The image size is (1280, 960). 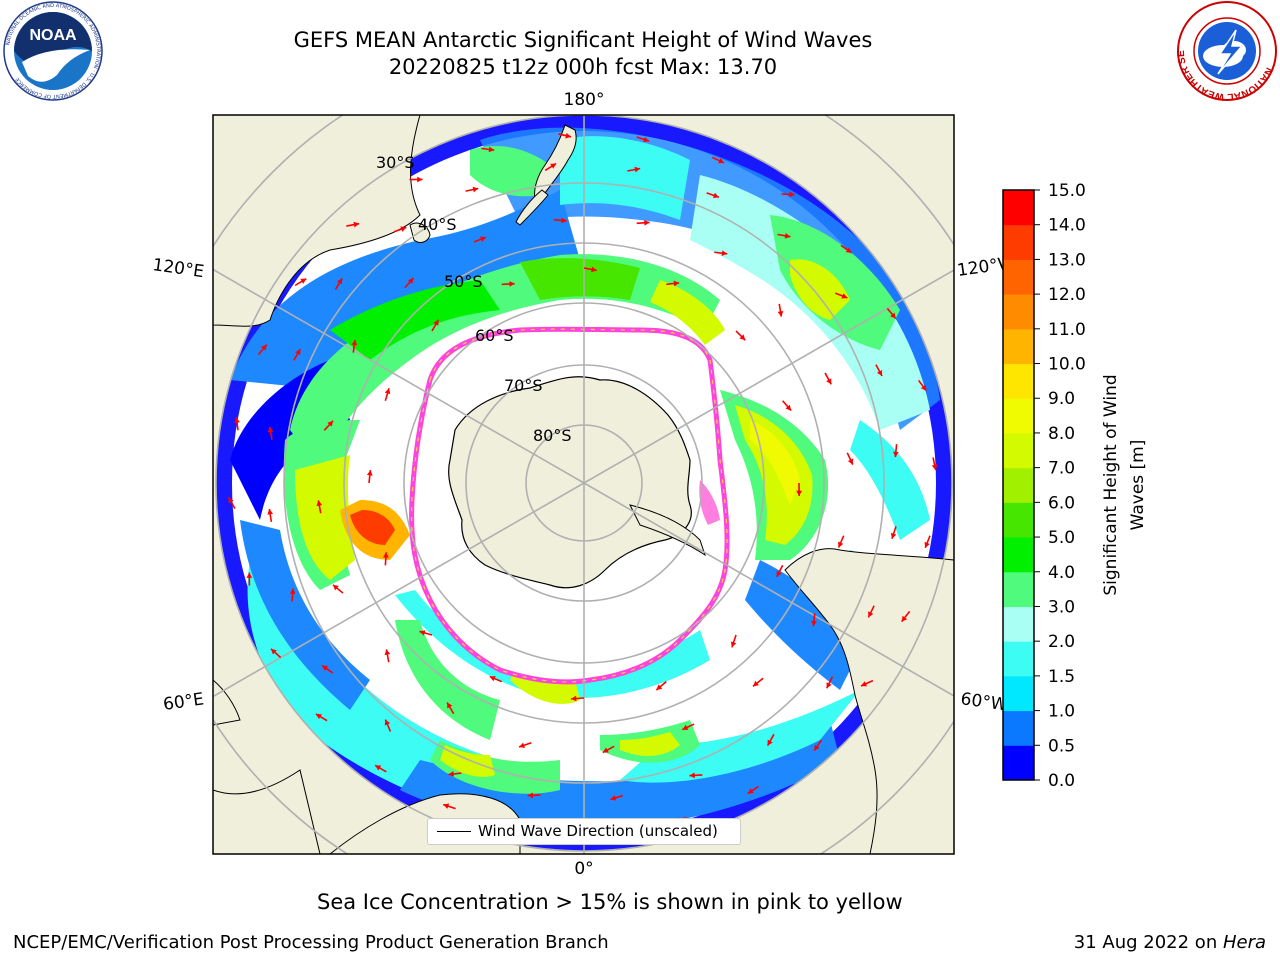 I want to click on lon-label-60e: 60°E, so click(x=183, y=701).